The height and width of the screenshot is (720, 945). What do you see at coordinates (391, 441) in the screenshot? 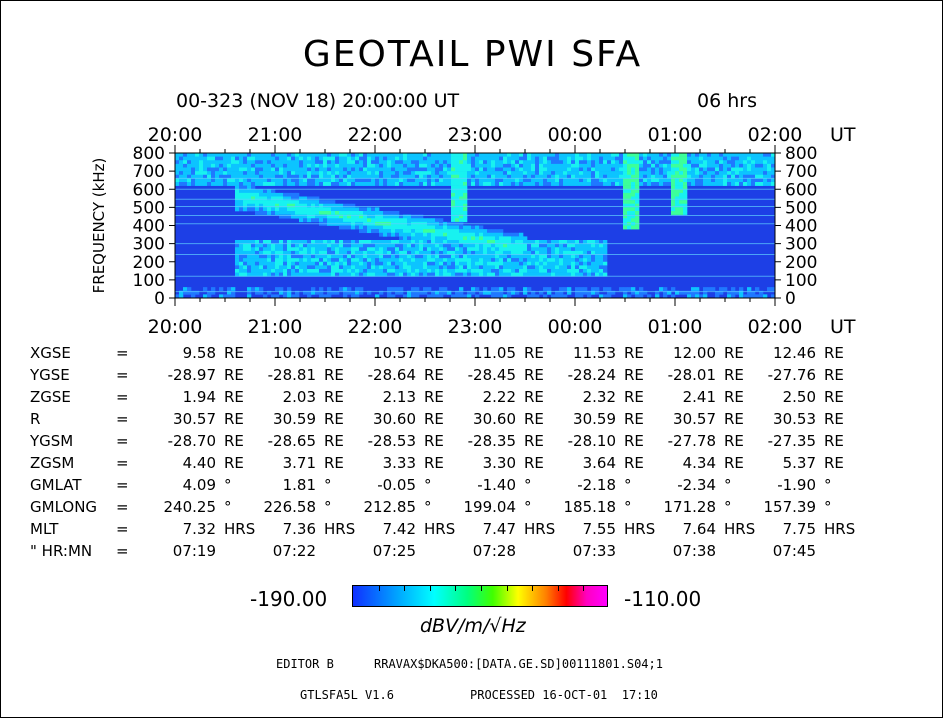
I see `orbit-value: -28.53` at bounding box center [391, 441].